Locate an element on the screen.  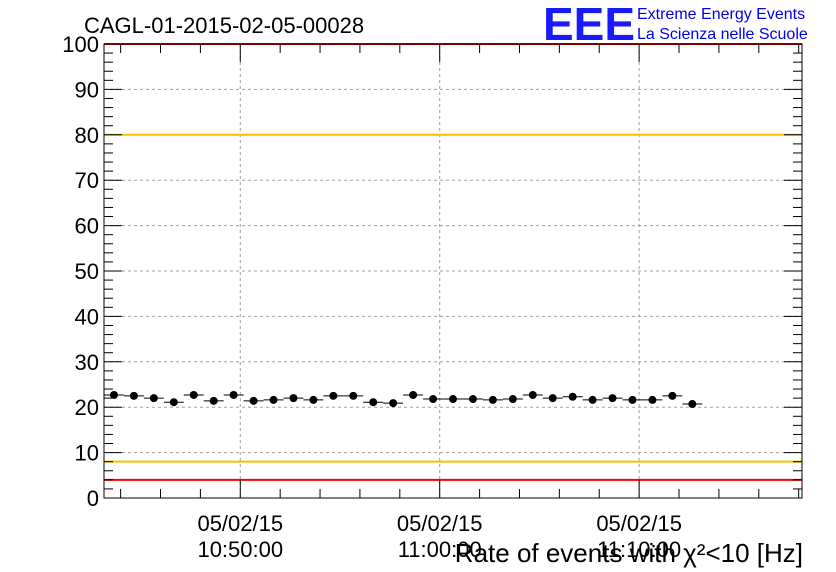
y-tick-label: 60 is located at coordinates (87, 226).